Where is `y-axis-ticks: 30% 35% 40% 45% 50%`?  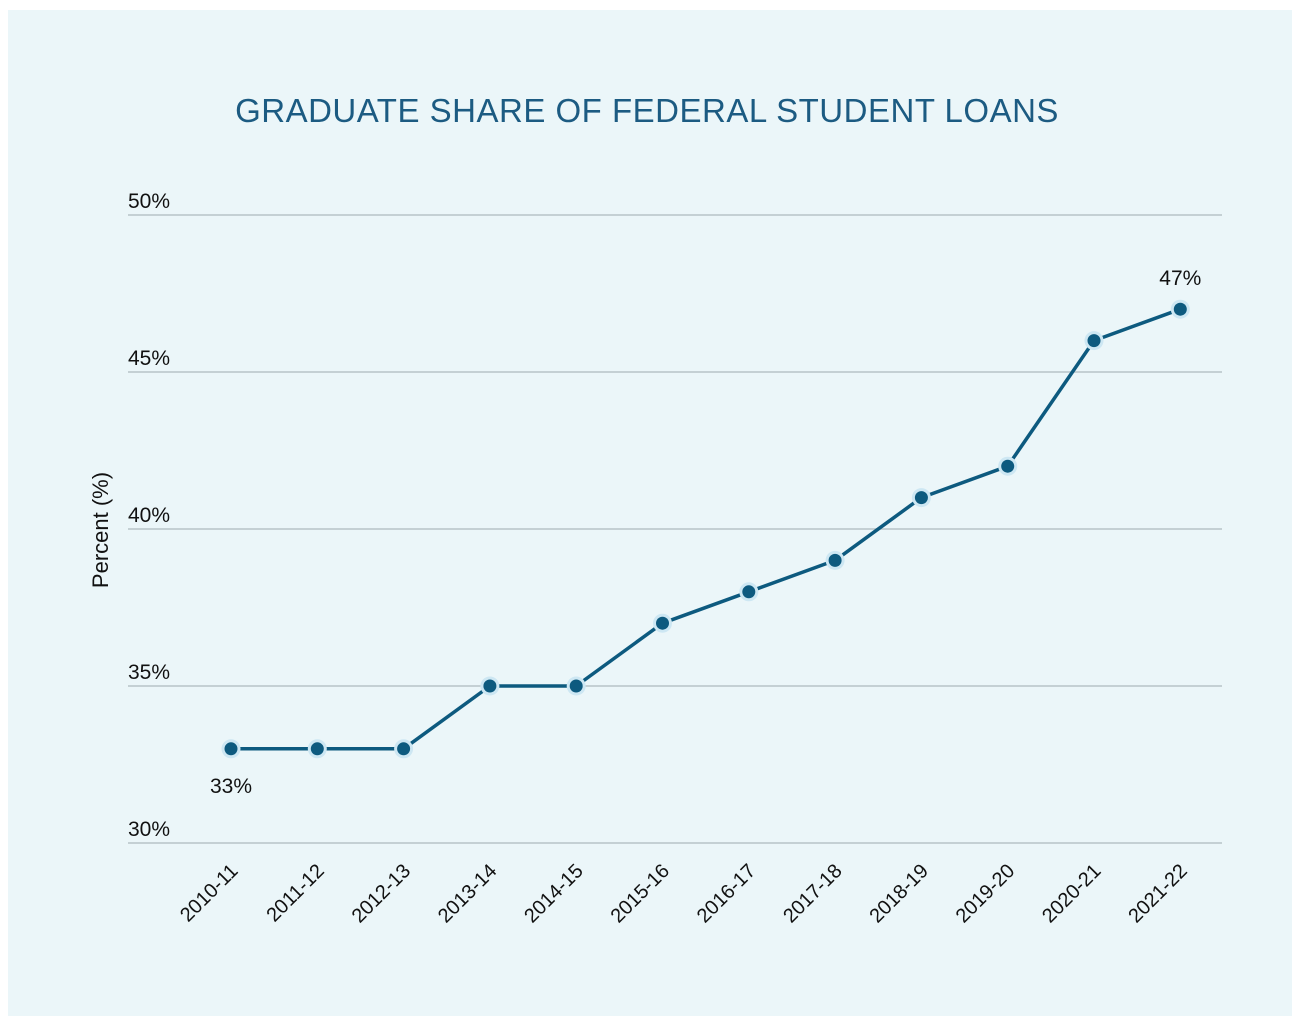 y-axis-ticks: 30% 35% 40% 45% 50% is located at coordinates (149, 515).